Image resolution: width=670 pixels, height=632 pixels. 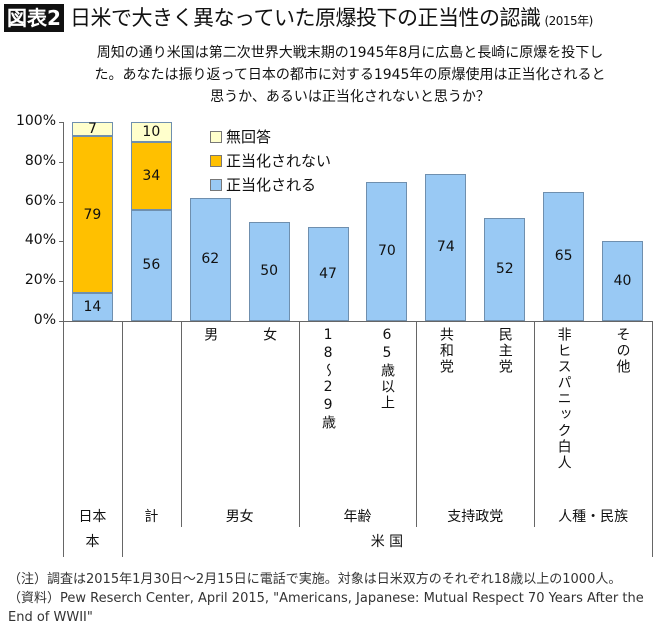 I want to click on bar-segment: 34, so click(x=151, y=175).